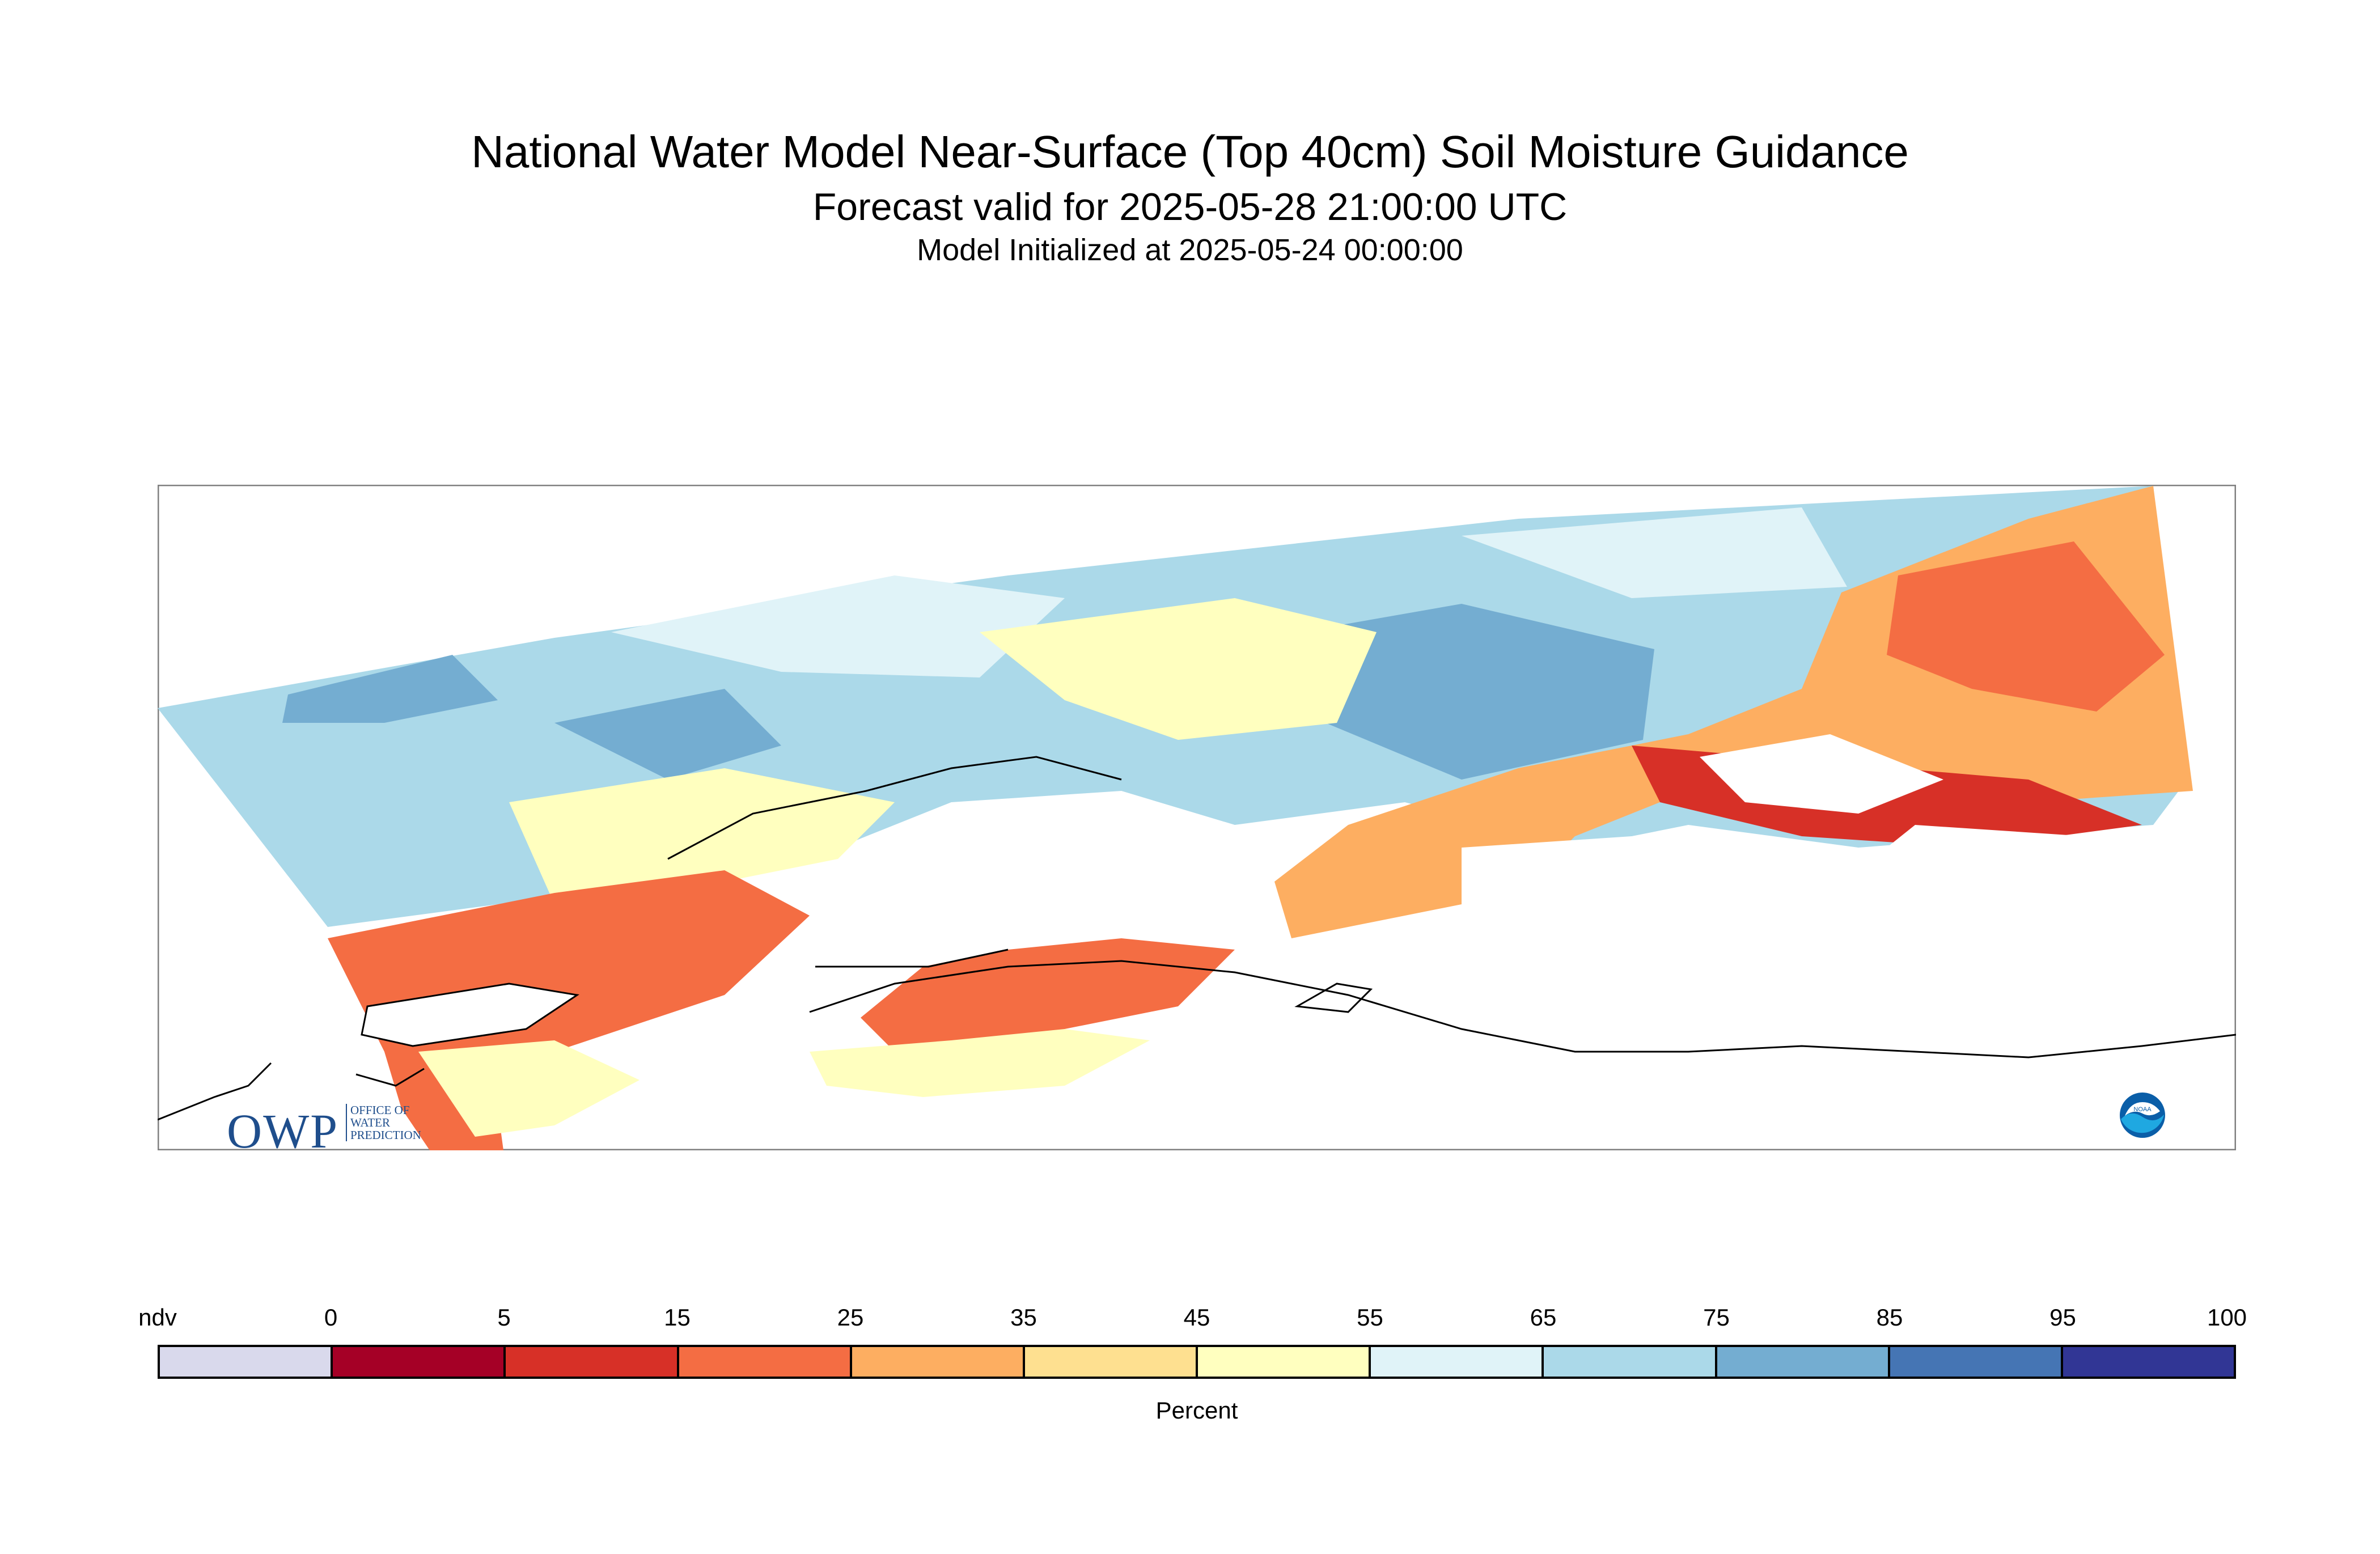  What do you see at coordinates (331, 1317) in the screenshot?
I see `tick-label-0: 0` at bounding box center [331, 1317].